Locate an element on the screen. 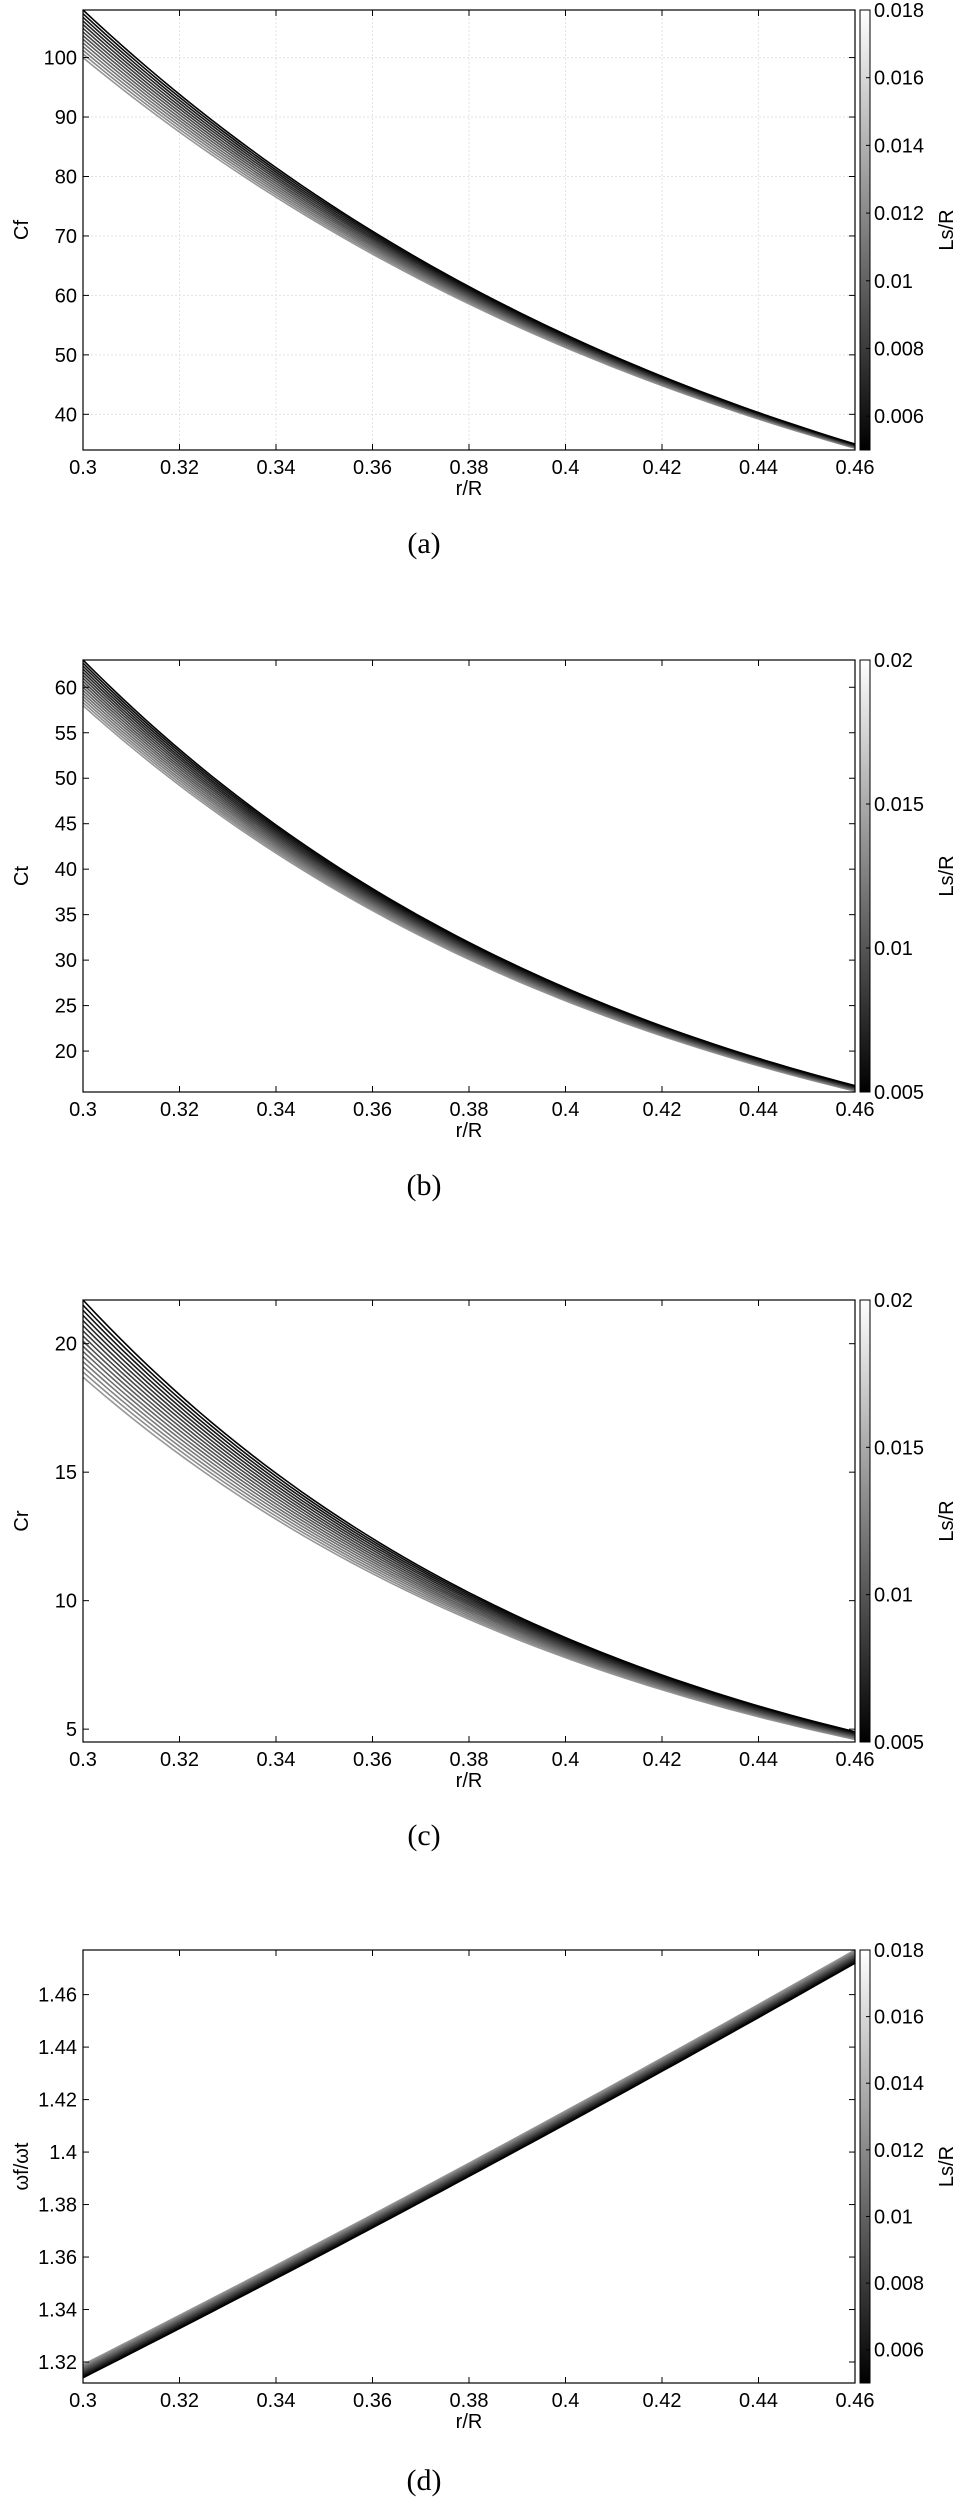 The width and height of the screenshot is (970, 2508). y-tick-label: 80 is located at coordinates (66, 177).